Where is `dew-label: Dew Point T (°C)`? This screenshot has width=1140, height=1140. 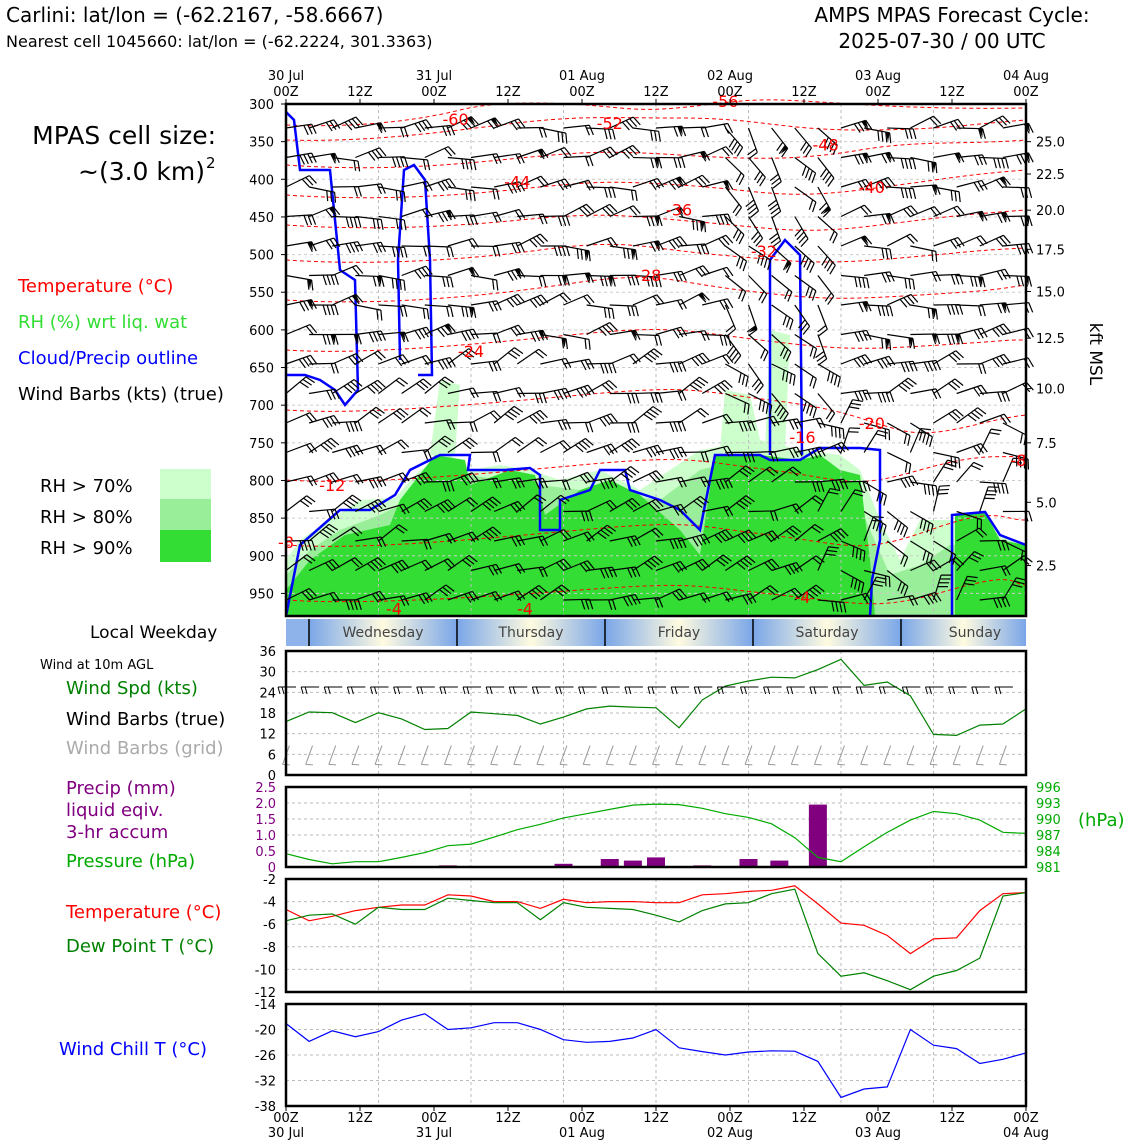 dew-label: Dew Point T (°C) is located at coordinates (140, 946).